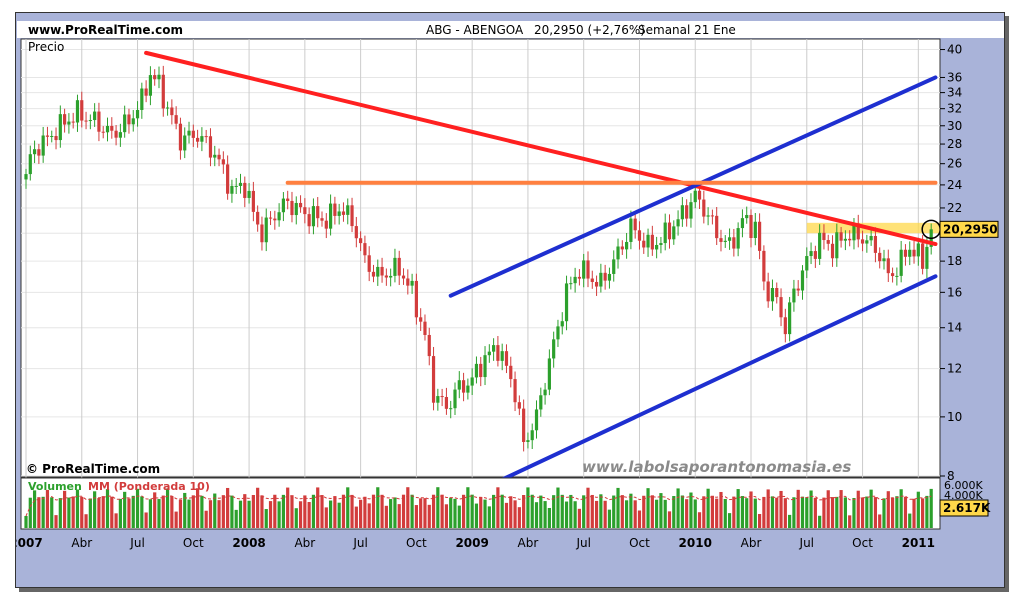  What do you see at coordinates (969, 229) in the screenshot?
I see `last-price-box` at bounding box center [969, 229].